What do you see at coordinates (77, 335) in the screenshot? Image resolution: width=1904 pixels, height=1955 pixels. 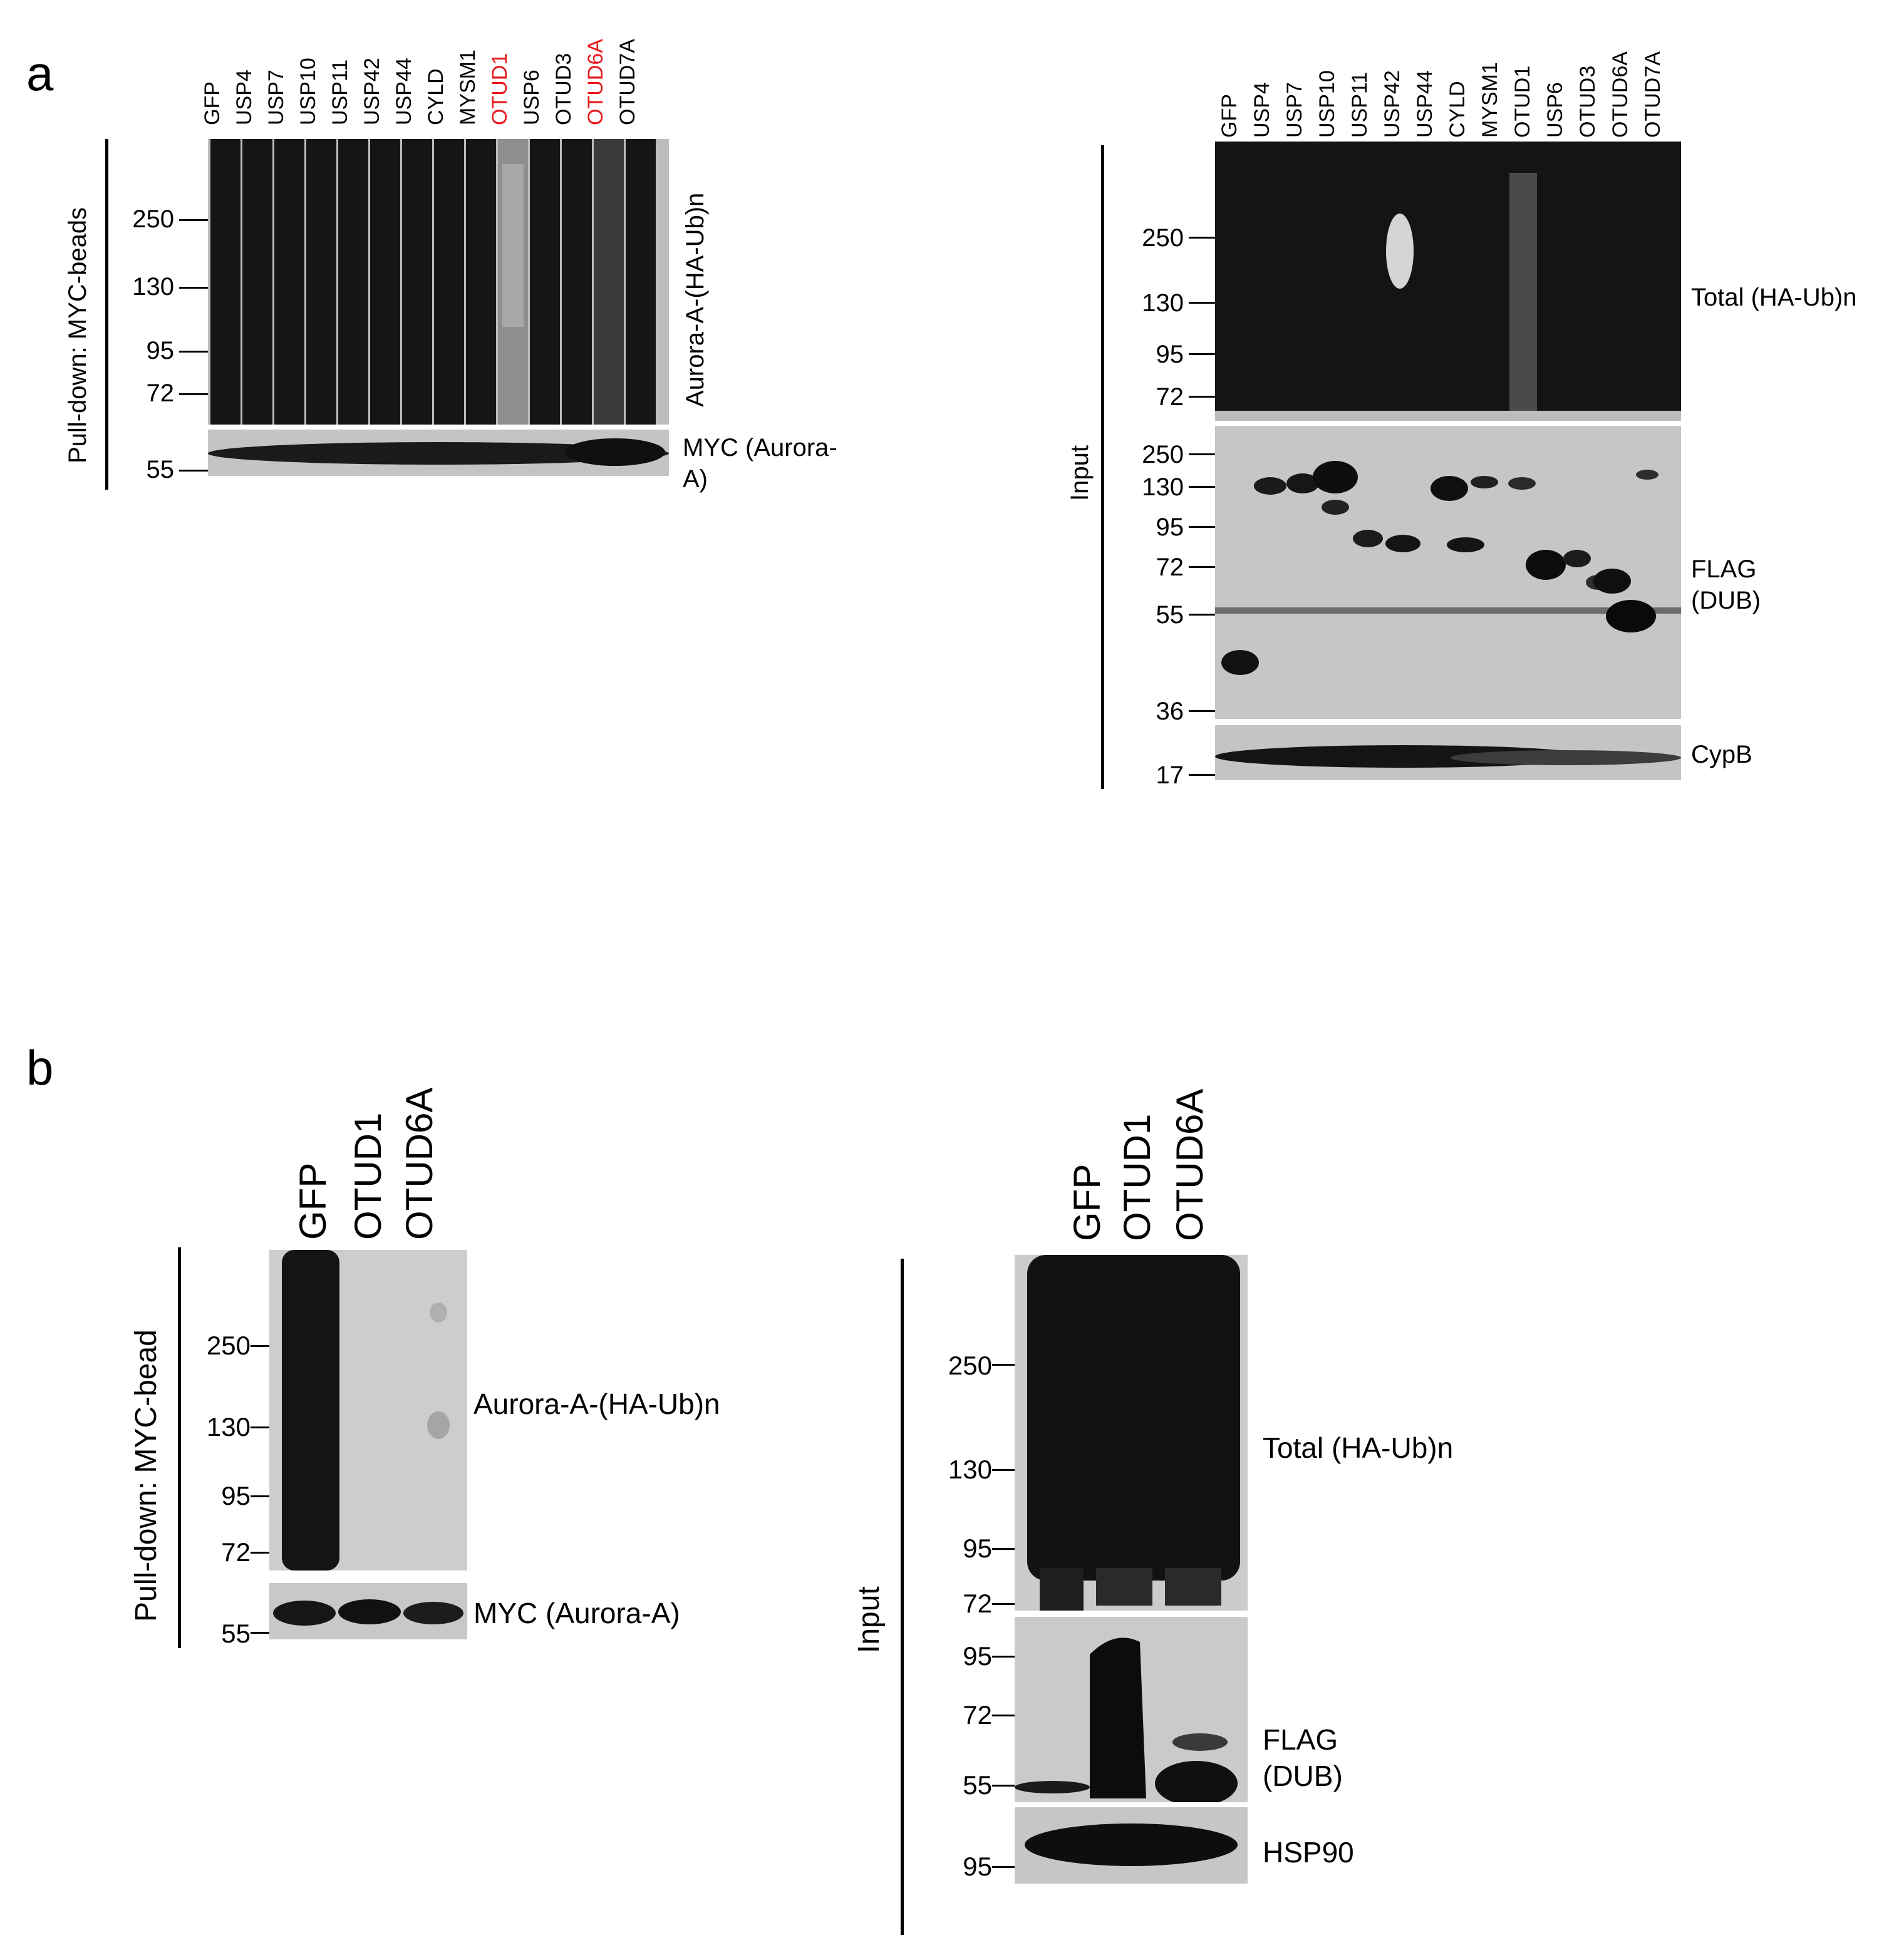 I see `side-label-pulldown: Pull-down: MYC-beads` at bounding box center [77, 335].